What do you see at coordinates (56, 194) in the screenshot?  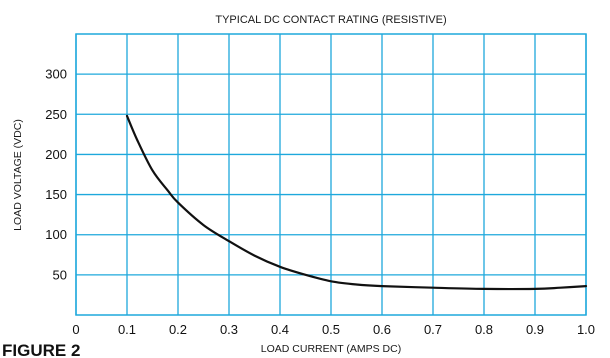 I see `y-tick-label: 150` at bounding box center [56, 194].